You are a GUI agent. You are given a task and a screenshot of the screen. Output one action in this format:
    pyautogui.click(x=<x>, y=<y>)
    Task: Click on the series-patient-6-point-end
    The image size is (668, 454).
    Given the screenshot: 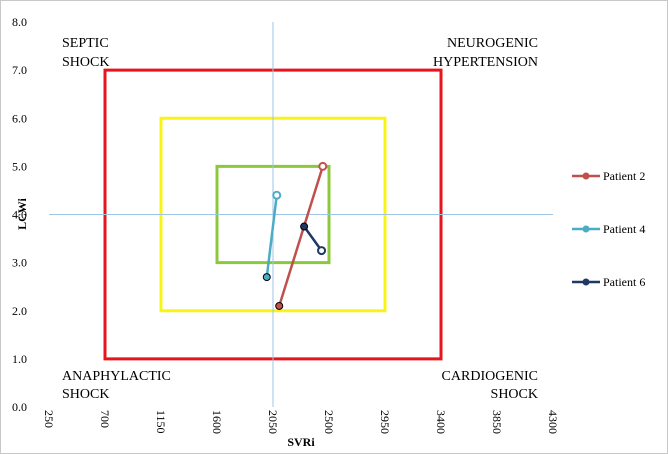 What is the action you would take?
    pyautogui.click(x=322, y=251)
    